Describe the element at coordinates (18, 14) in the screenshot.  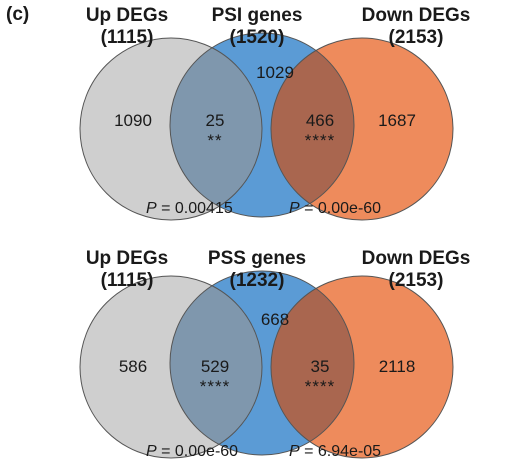
I see `panel-label: (c)` at that location.